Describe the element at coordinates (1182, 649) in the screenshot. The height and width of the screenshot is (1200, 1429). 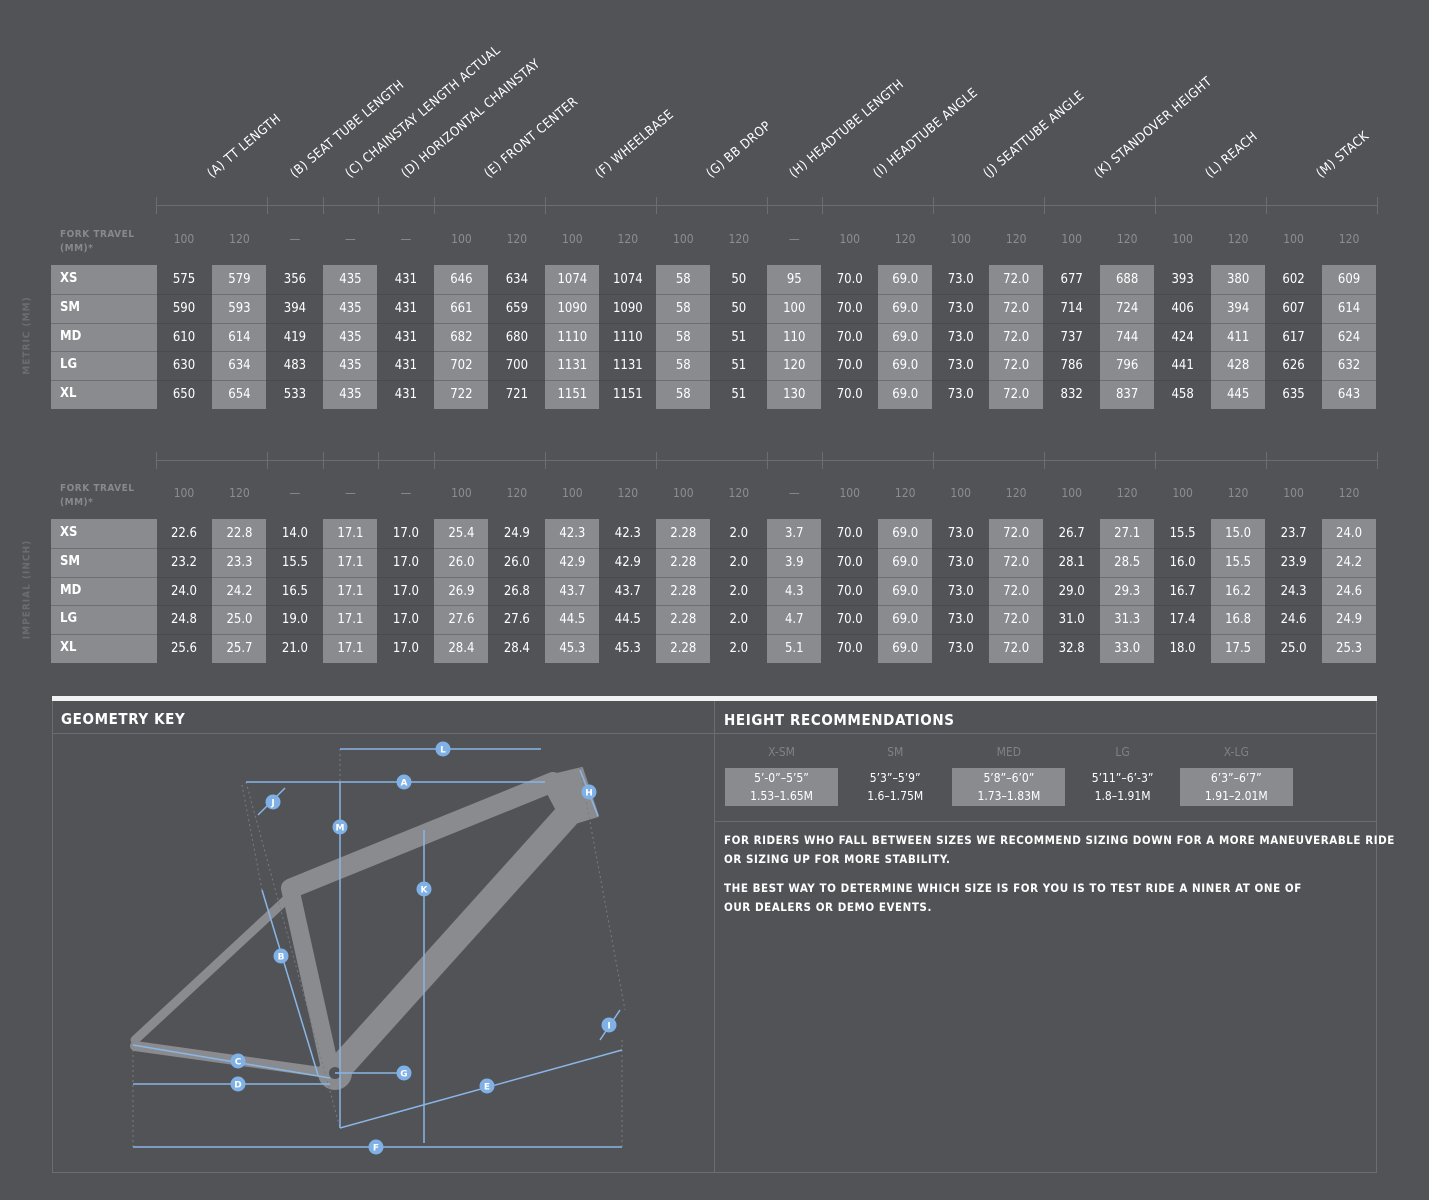
I see `value-cell: 18.0` at that location.